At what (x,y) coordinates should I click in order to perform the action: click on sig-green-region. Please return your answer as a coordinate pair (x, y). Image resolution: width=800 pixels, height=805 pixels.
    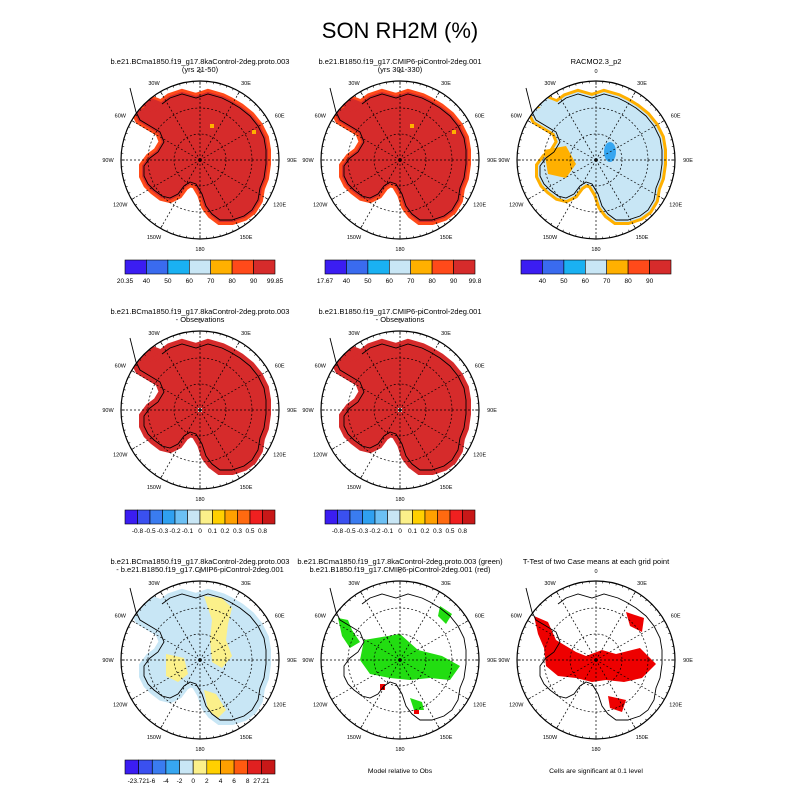
    Looking at the image, I should click on (417, 704).